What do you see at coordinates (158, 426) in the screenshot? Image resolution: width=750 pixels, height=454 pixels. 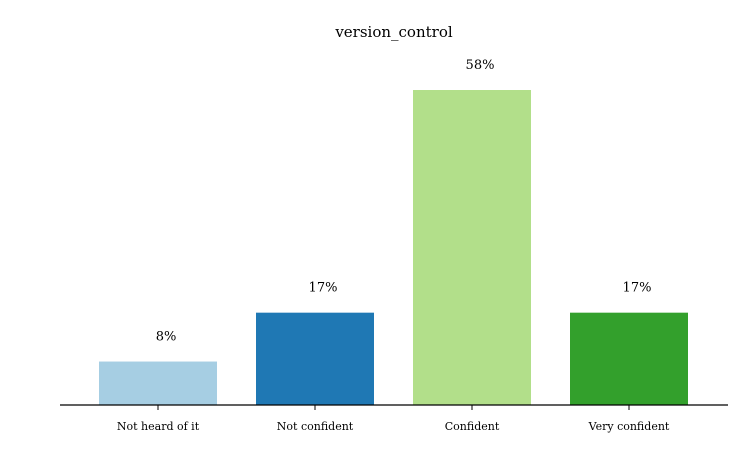 I see `x-tick-label-0: Not heard of it` at bounding box center [158, 426].